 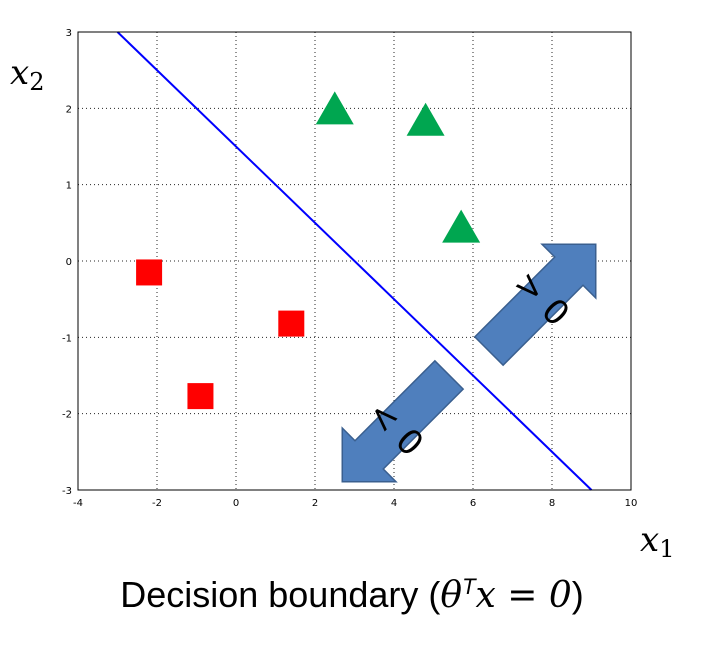 What do you see at coordinates (523, 595) in the screenshot?
I see `caption-expr: x = 0` at bounding box center [523, 595].